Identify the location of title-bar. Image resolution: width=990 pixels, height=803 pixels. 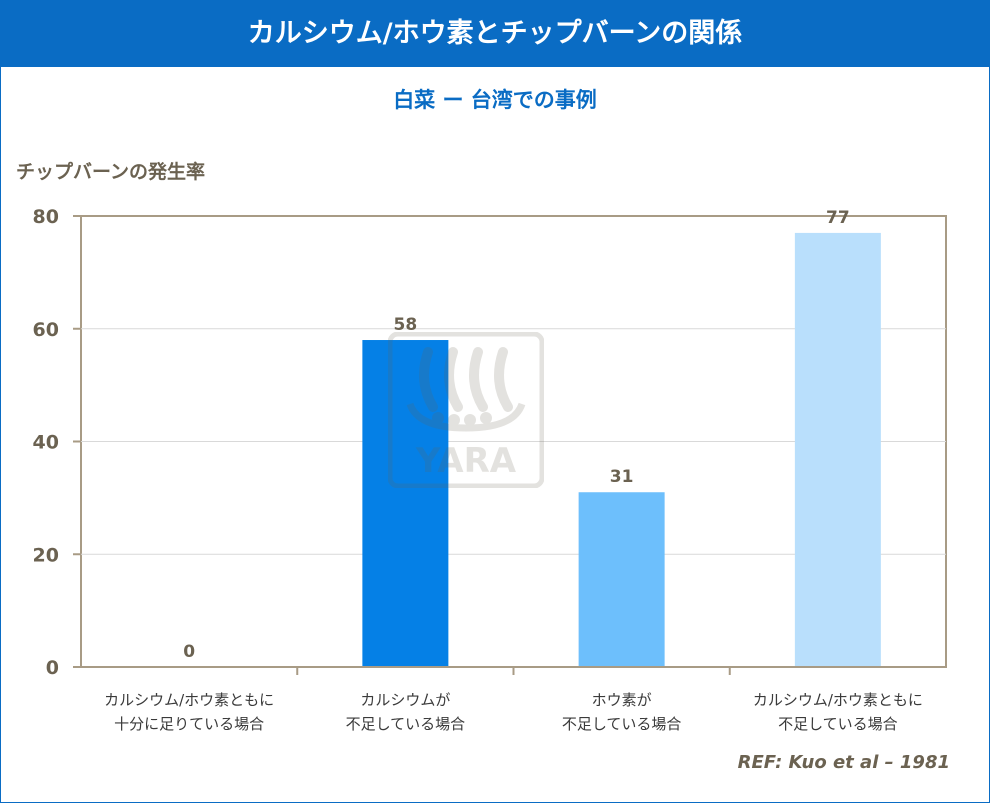
(495, 33).